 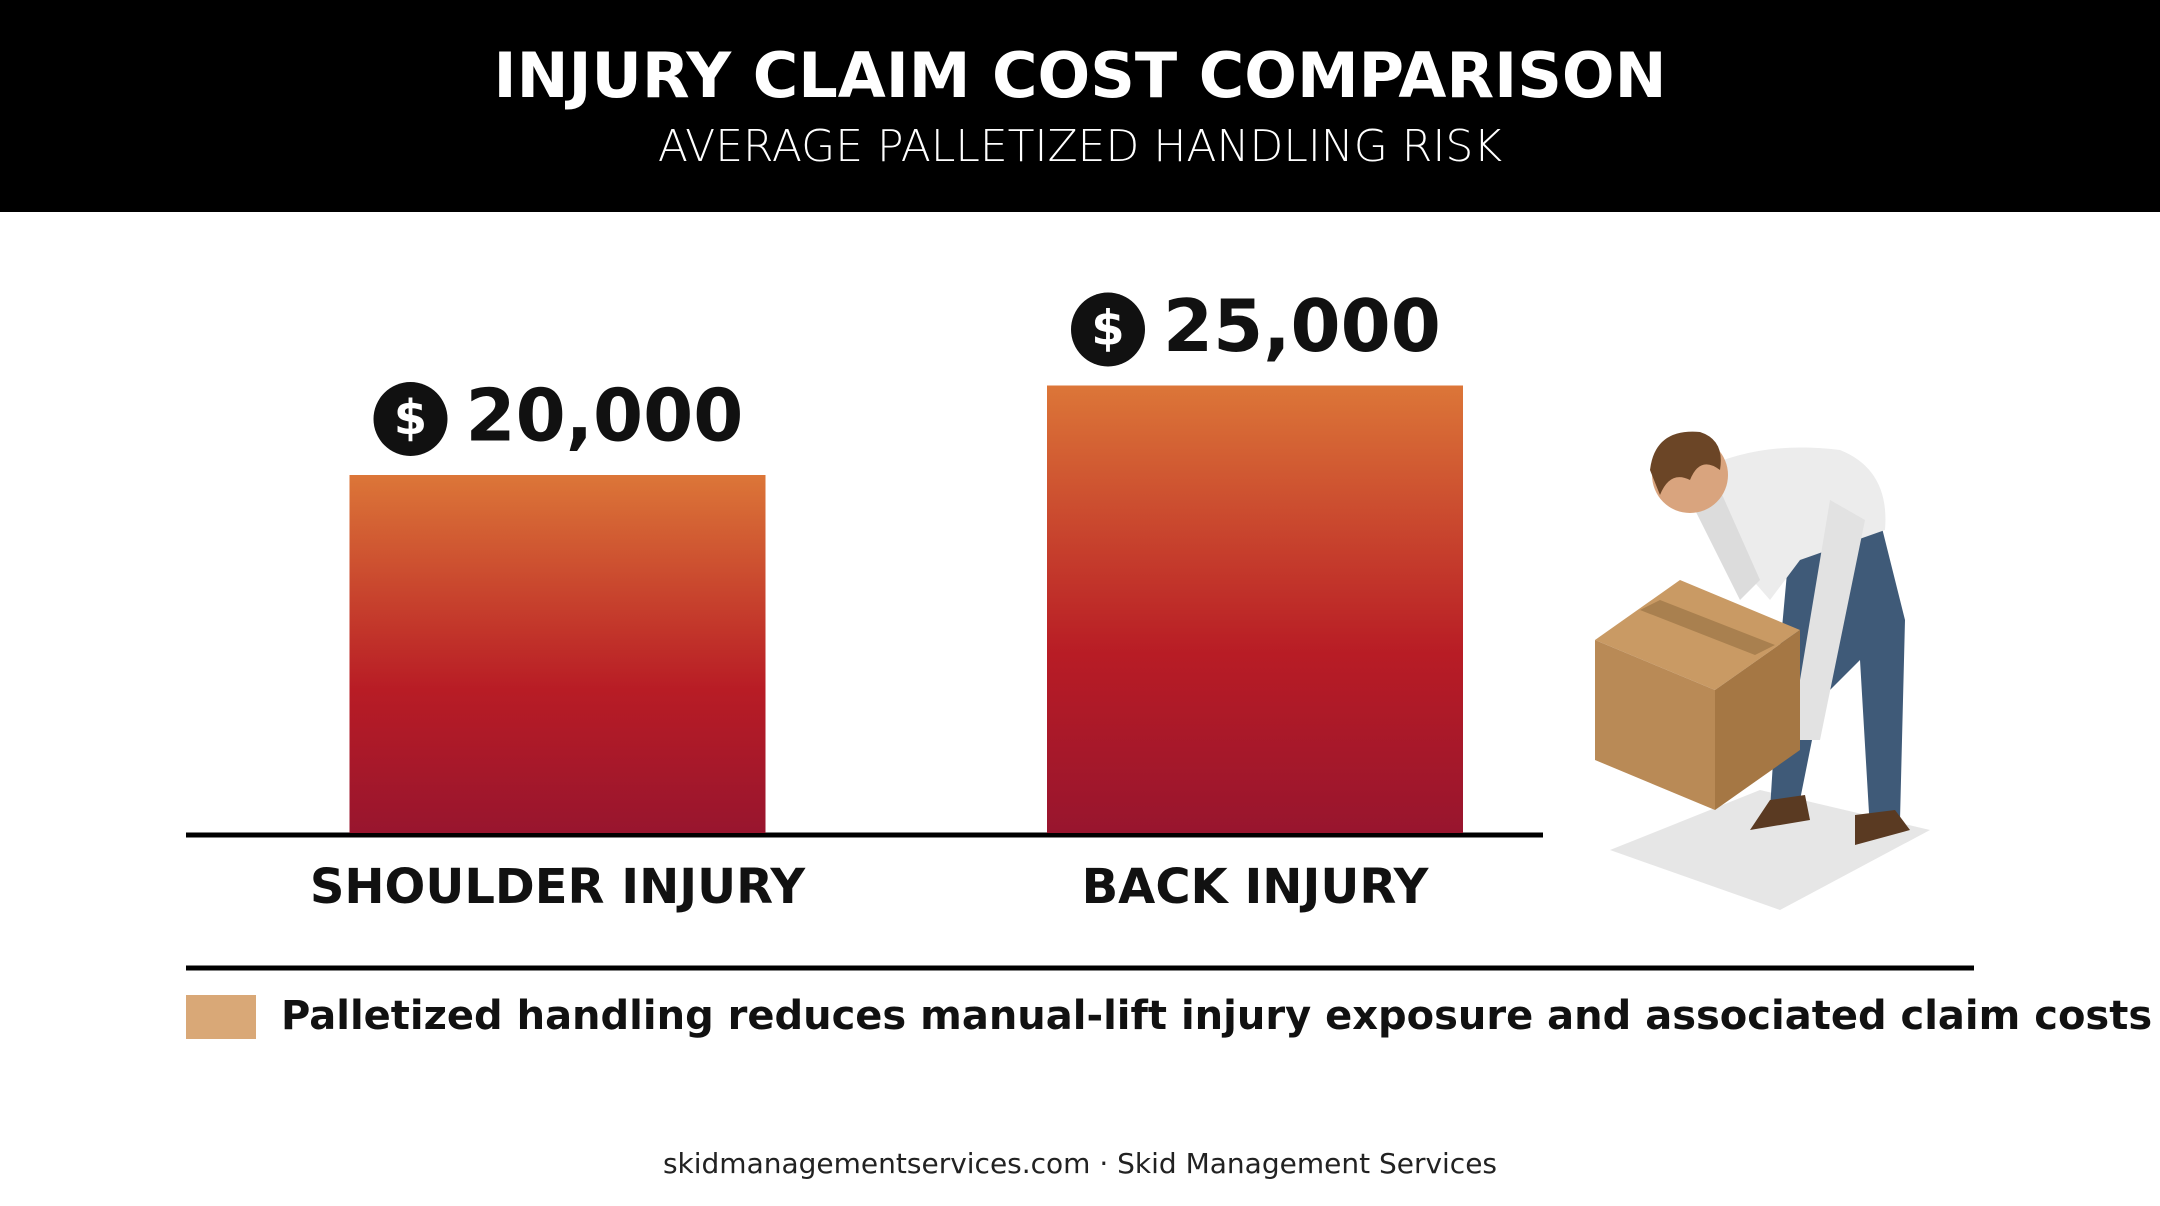 I want to click on note-swatch, so click(x=221, y=1017).